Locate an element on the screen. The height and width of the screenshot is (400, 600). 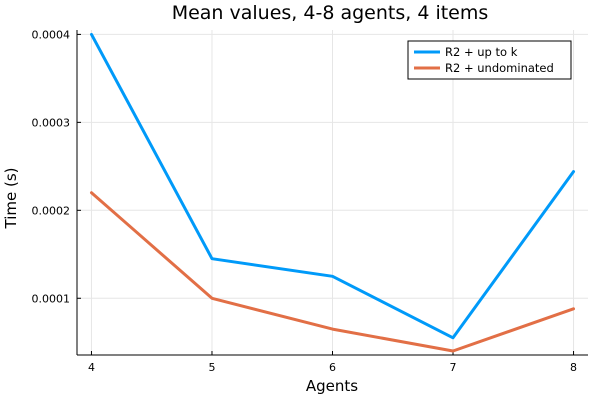
legend-entry: R2 + undominated is located at coordinates (499, 68).